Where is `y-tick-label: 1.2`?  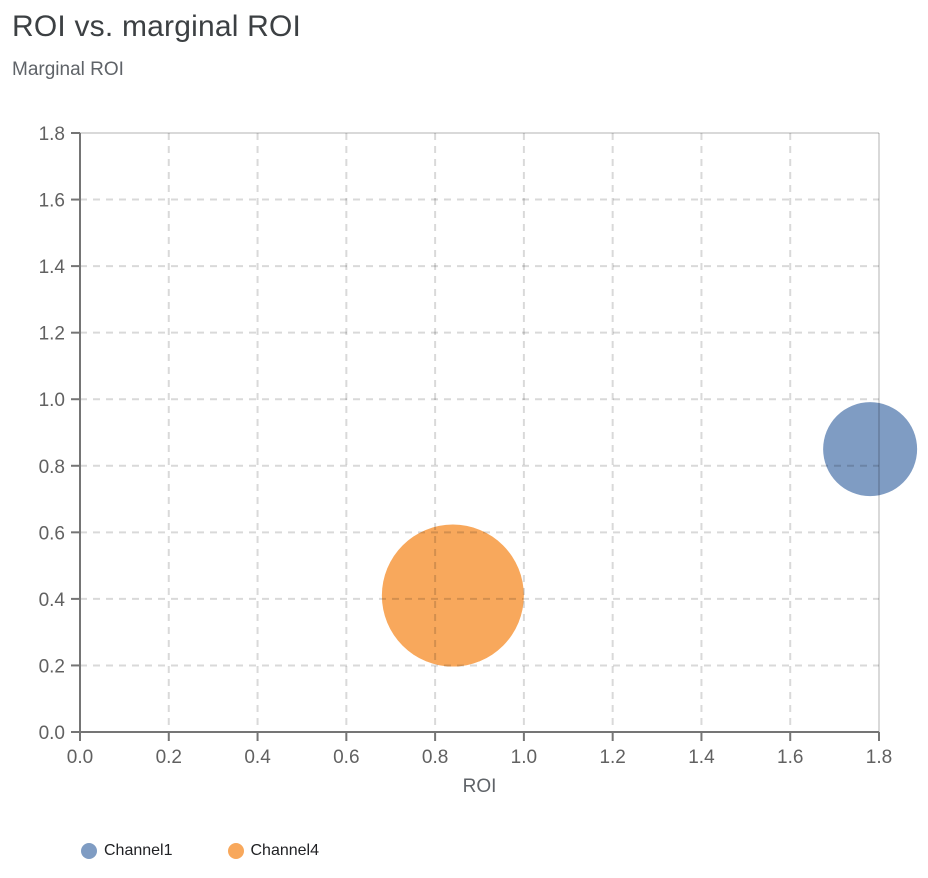
y-tick-label: 1.2 is located at coordinates (52, 334).